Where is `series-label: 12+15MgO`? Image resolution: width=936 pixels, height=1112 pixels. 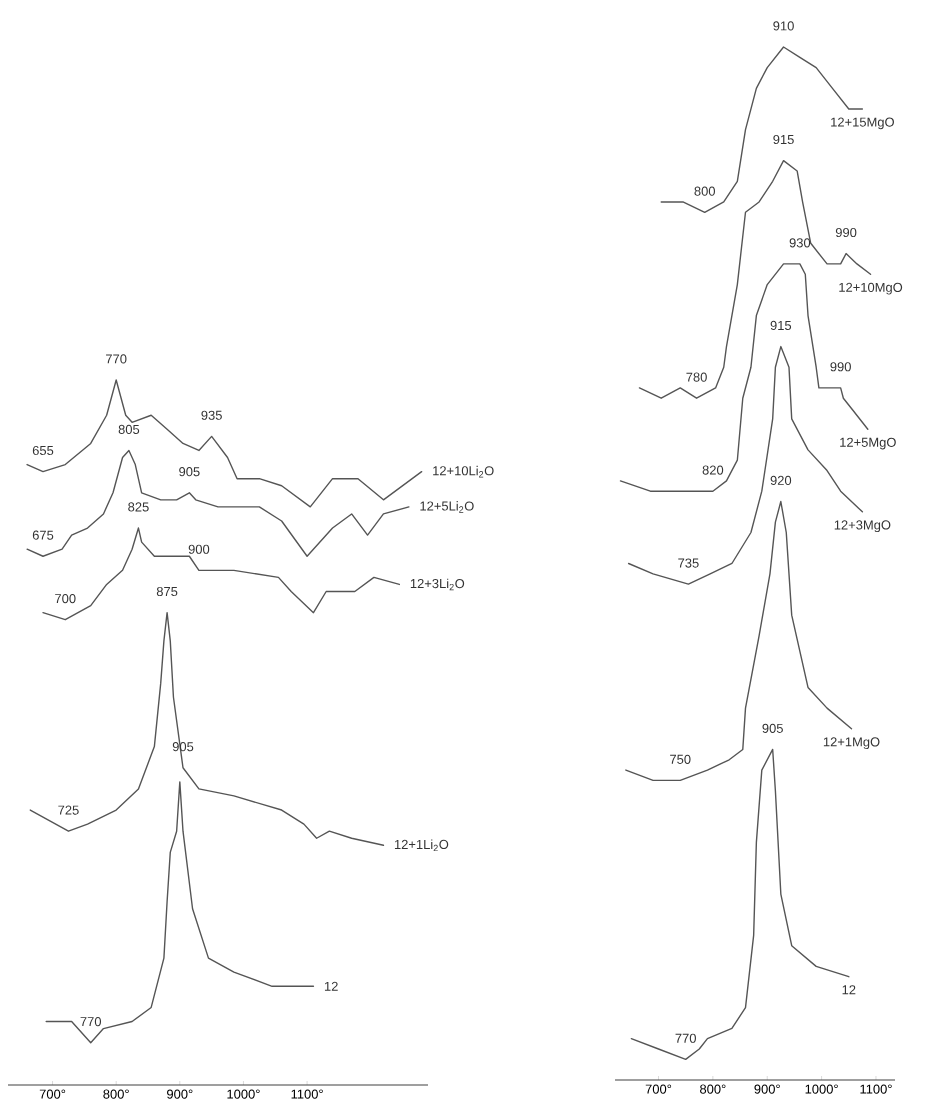 series-label: 12+15MgO is located at coordinates (862, 123).